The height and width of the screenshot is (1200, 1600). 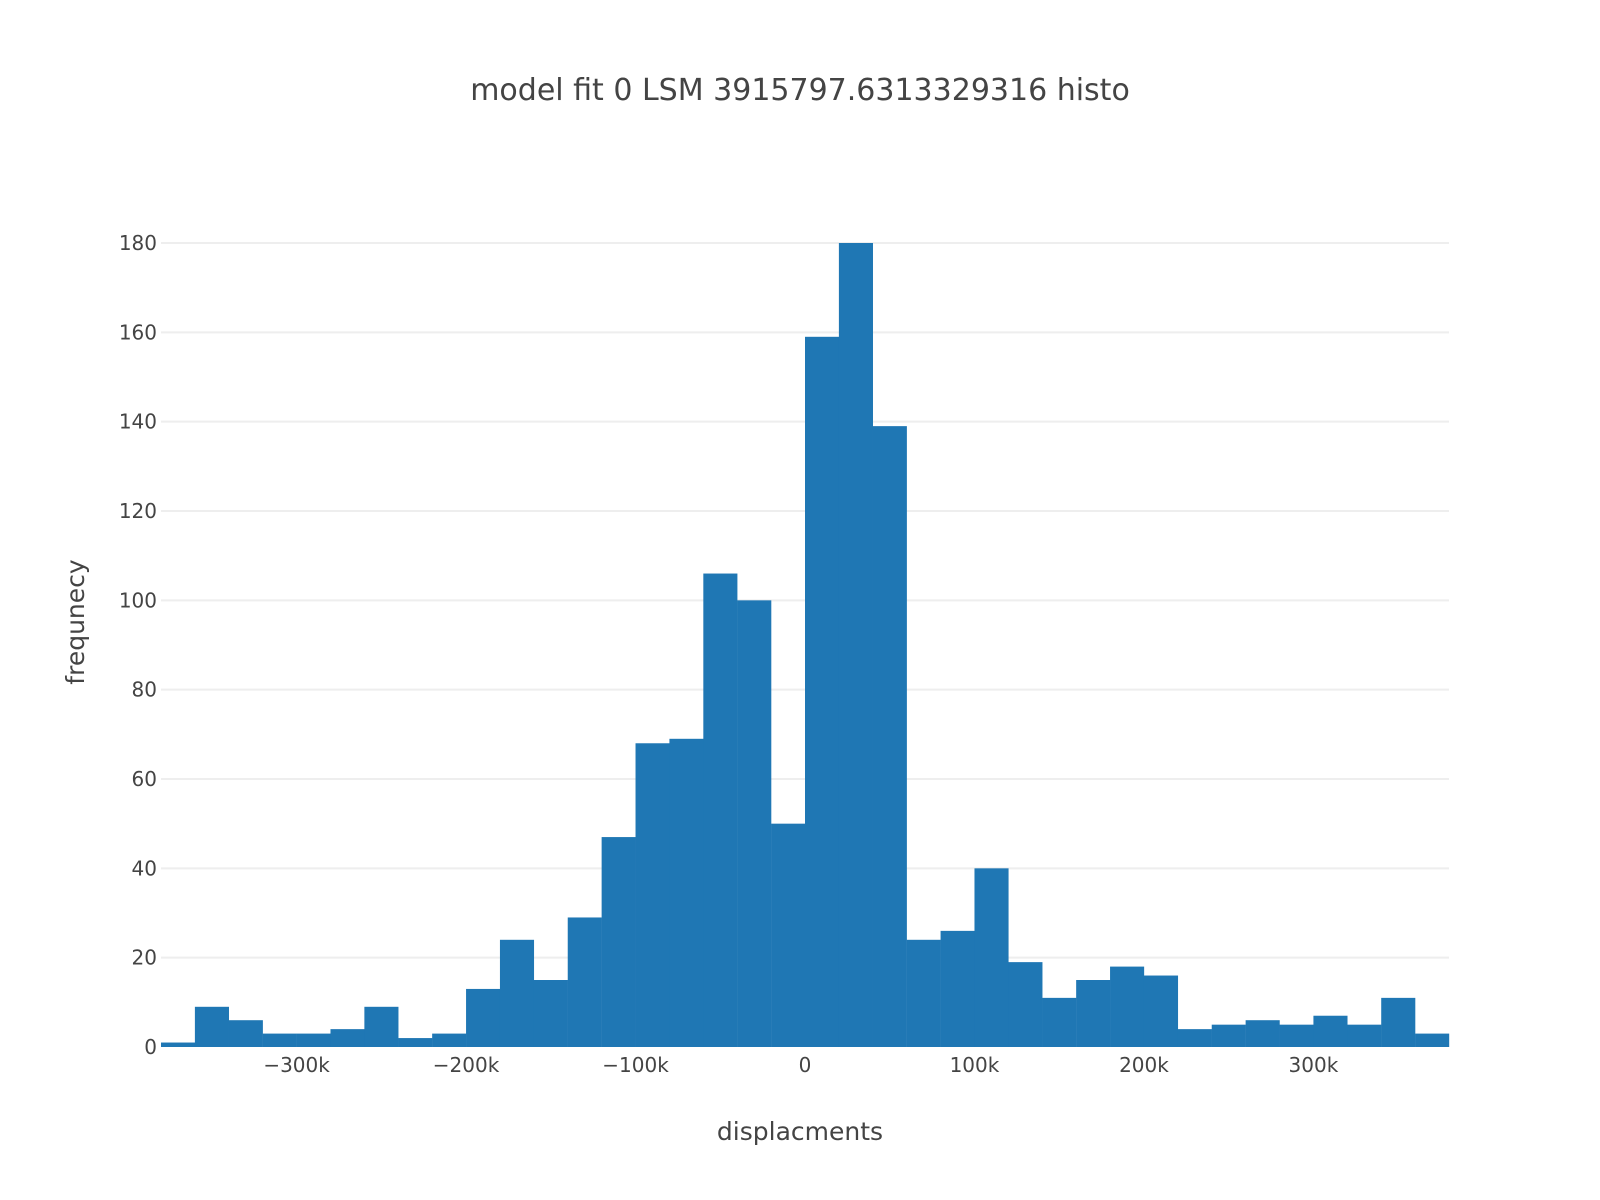 What do you see at coordinates (975, 1065) in the screenshot?
I see `x-tick-label: 100k` at bounding box center [975, 1065].